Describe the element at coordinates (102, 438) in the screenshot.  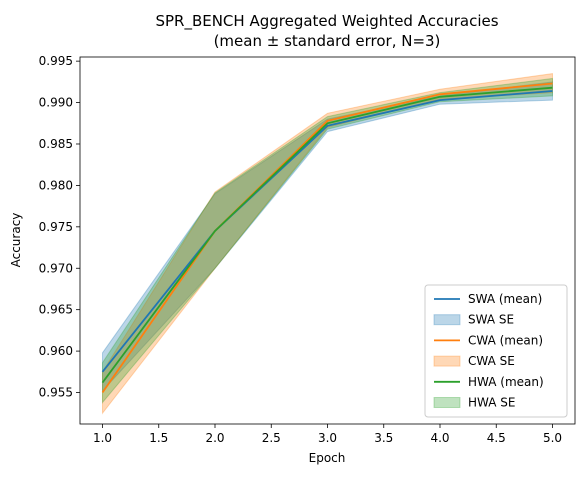
I see `x-tick-label: 1.0` at that location.